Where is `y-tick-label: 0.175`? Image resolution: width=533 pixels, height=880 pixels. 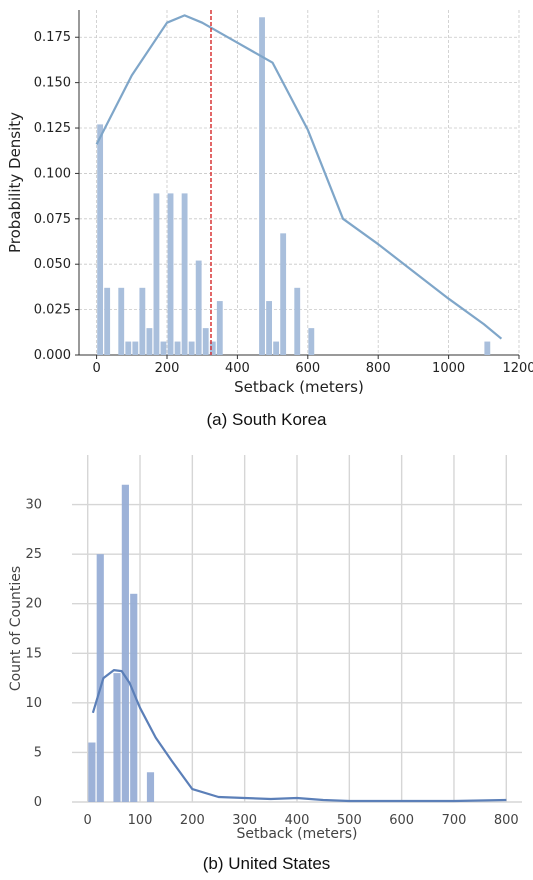
y-tick-label: 0.175 is located at coordinates (52, 37).